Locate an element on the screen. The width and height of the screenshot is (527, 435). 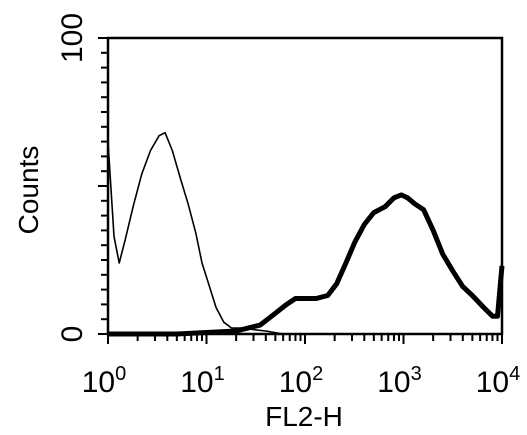
y-axis-label: Counts is located at coordinates (28, 190).